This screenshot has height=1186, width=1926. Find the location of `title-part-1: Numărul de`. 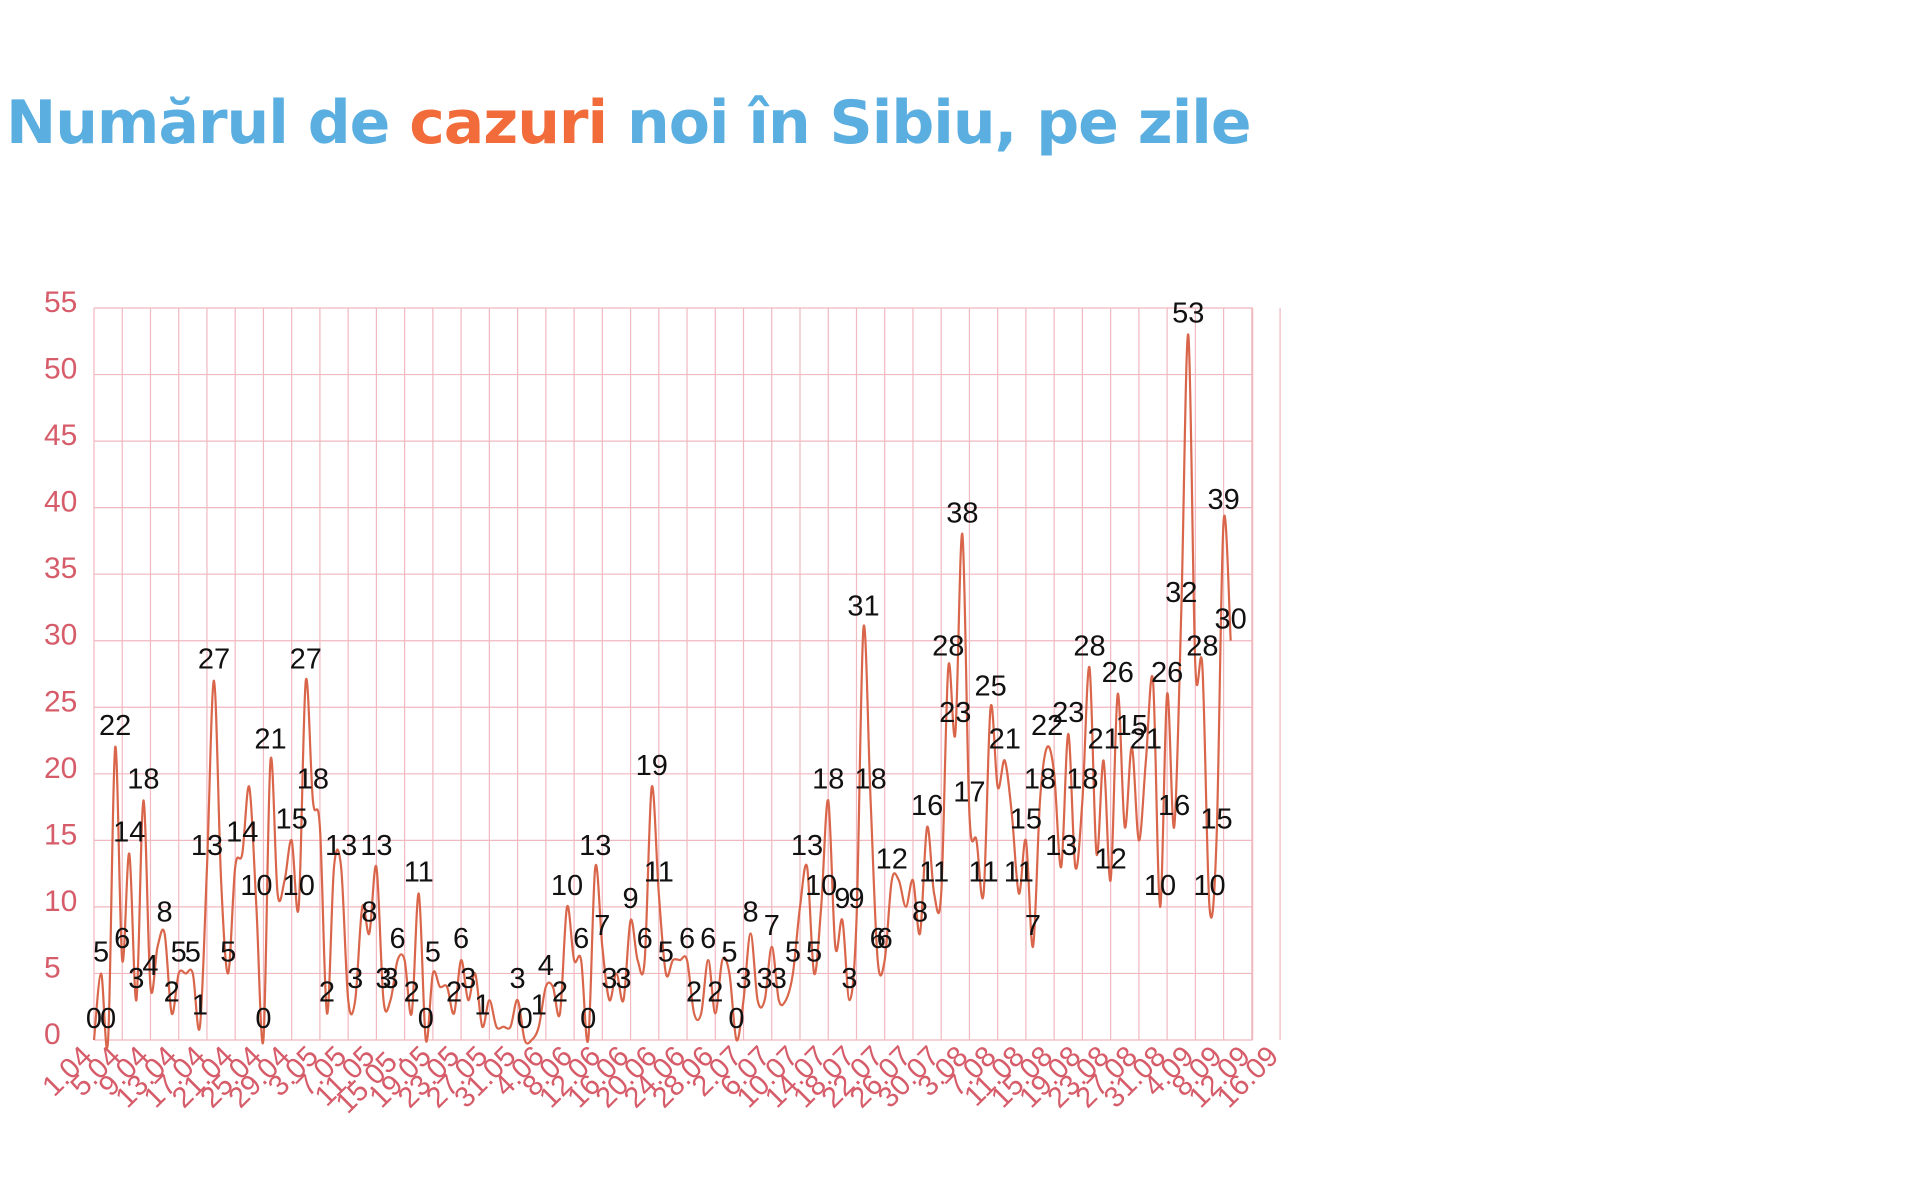

title-part-1: Numărul de is located at coordinates (208, 123).